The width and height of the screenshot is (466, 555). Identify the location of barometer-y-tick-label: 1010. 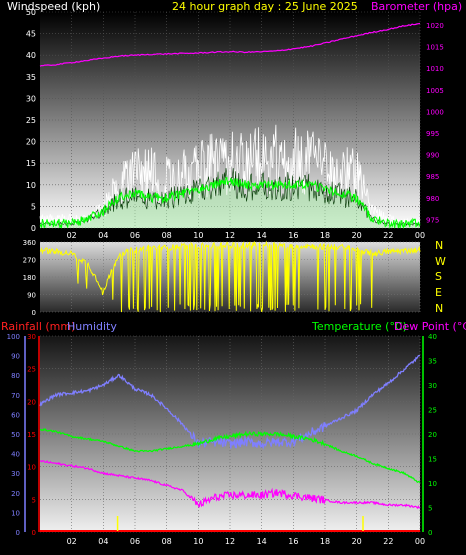
(435, 69).